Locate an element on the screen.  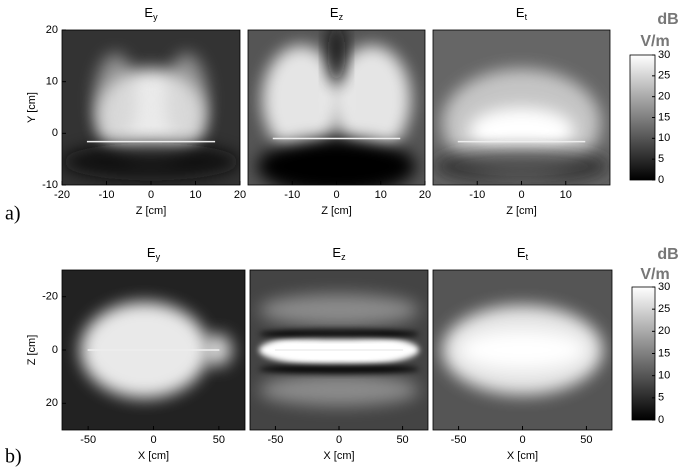
y-axis-label: Y [cm] is located at coordinates (32, 107).